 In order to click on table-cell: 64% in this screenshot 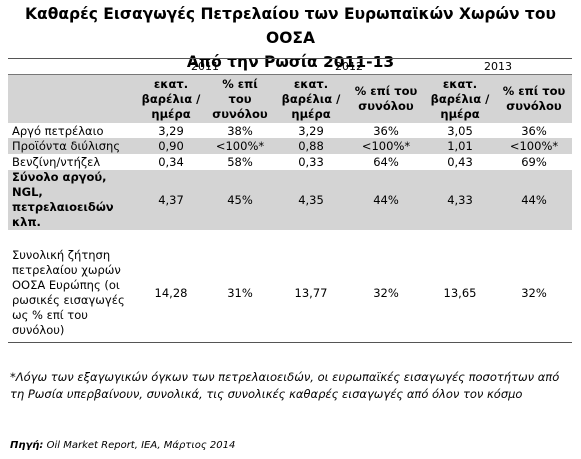, I will do `click(386, 162)`.